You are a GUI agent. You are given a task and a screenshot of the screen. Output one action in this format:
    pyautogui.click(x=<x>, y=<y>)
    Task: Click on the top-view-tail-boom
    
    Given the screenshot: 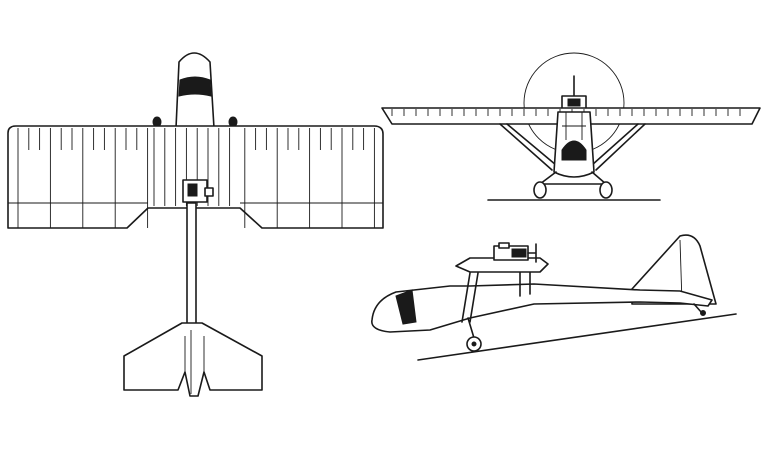 What is the action you would take?
    pyautogui.click(x=191, y=267)
    